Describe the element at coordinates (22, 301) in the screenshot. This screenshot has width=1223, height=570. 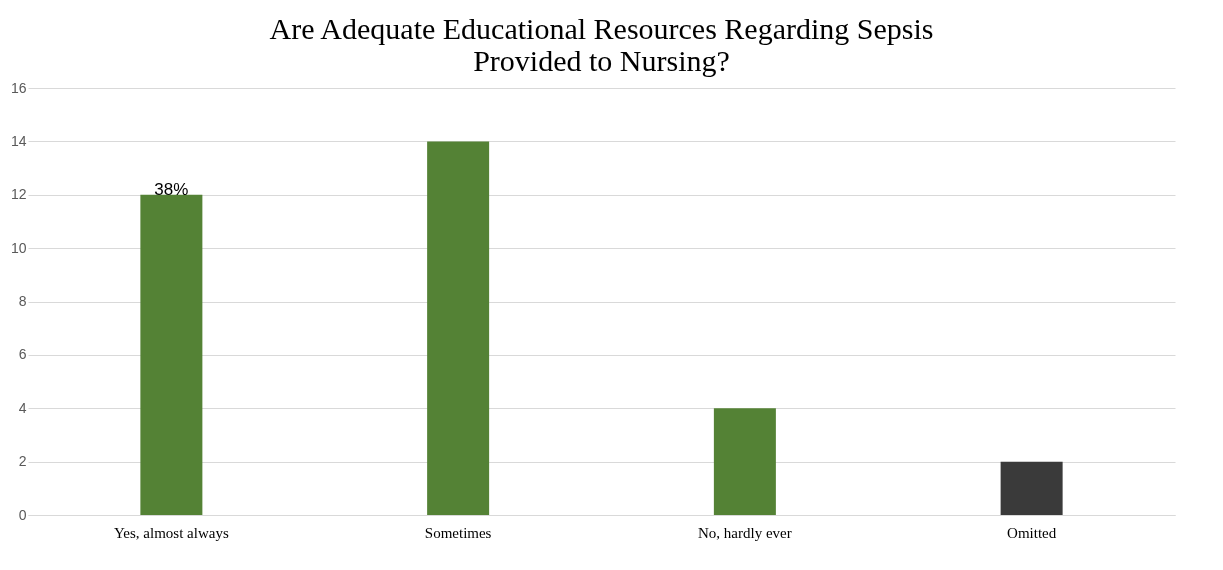
I see `y-tick-label: 8` at that location.